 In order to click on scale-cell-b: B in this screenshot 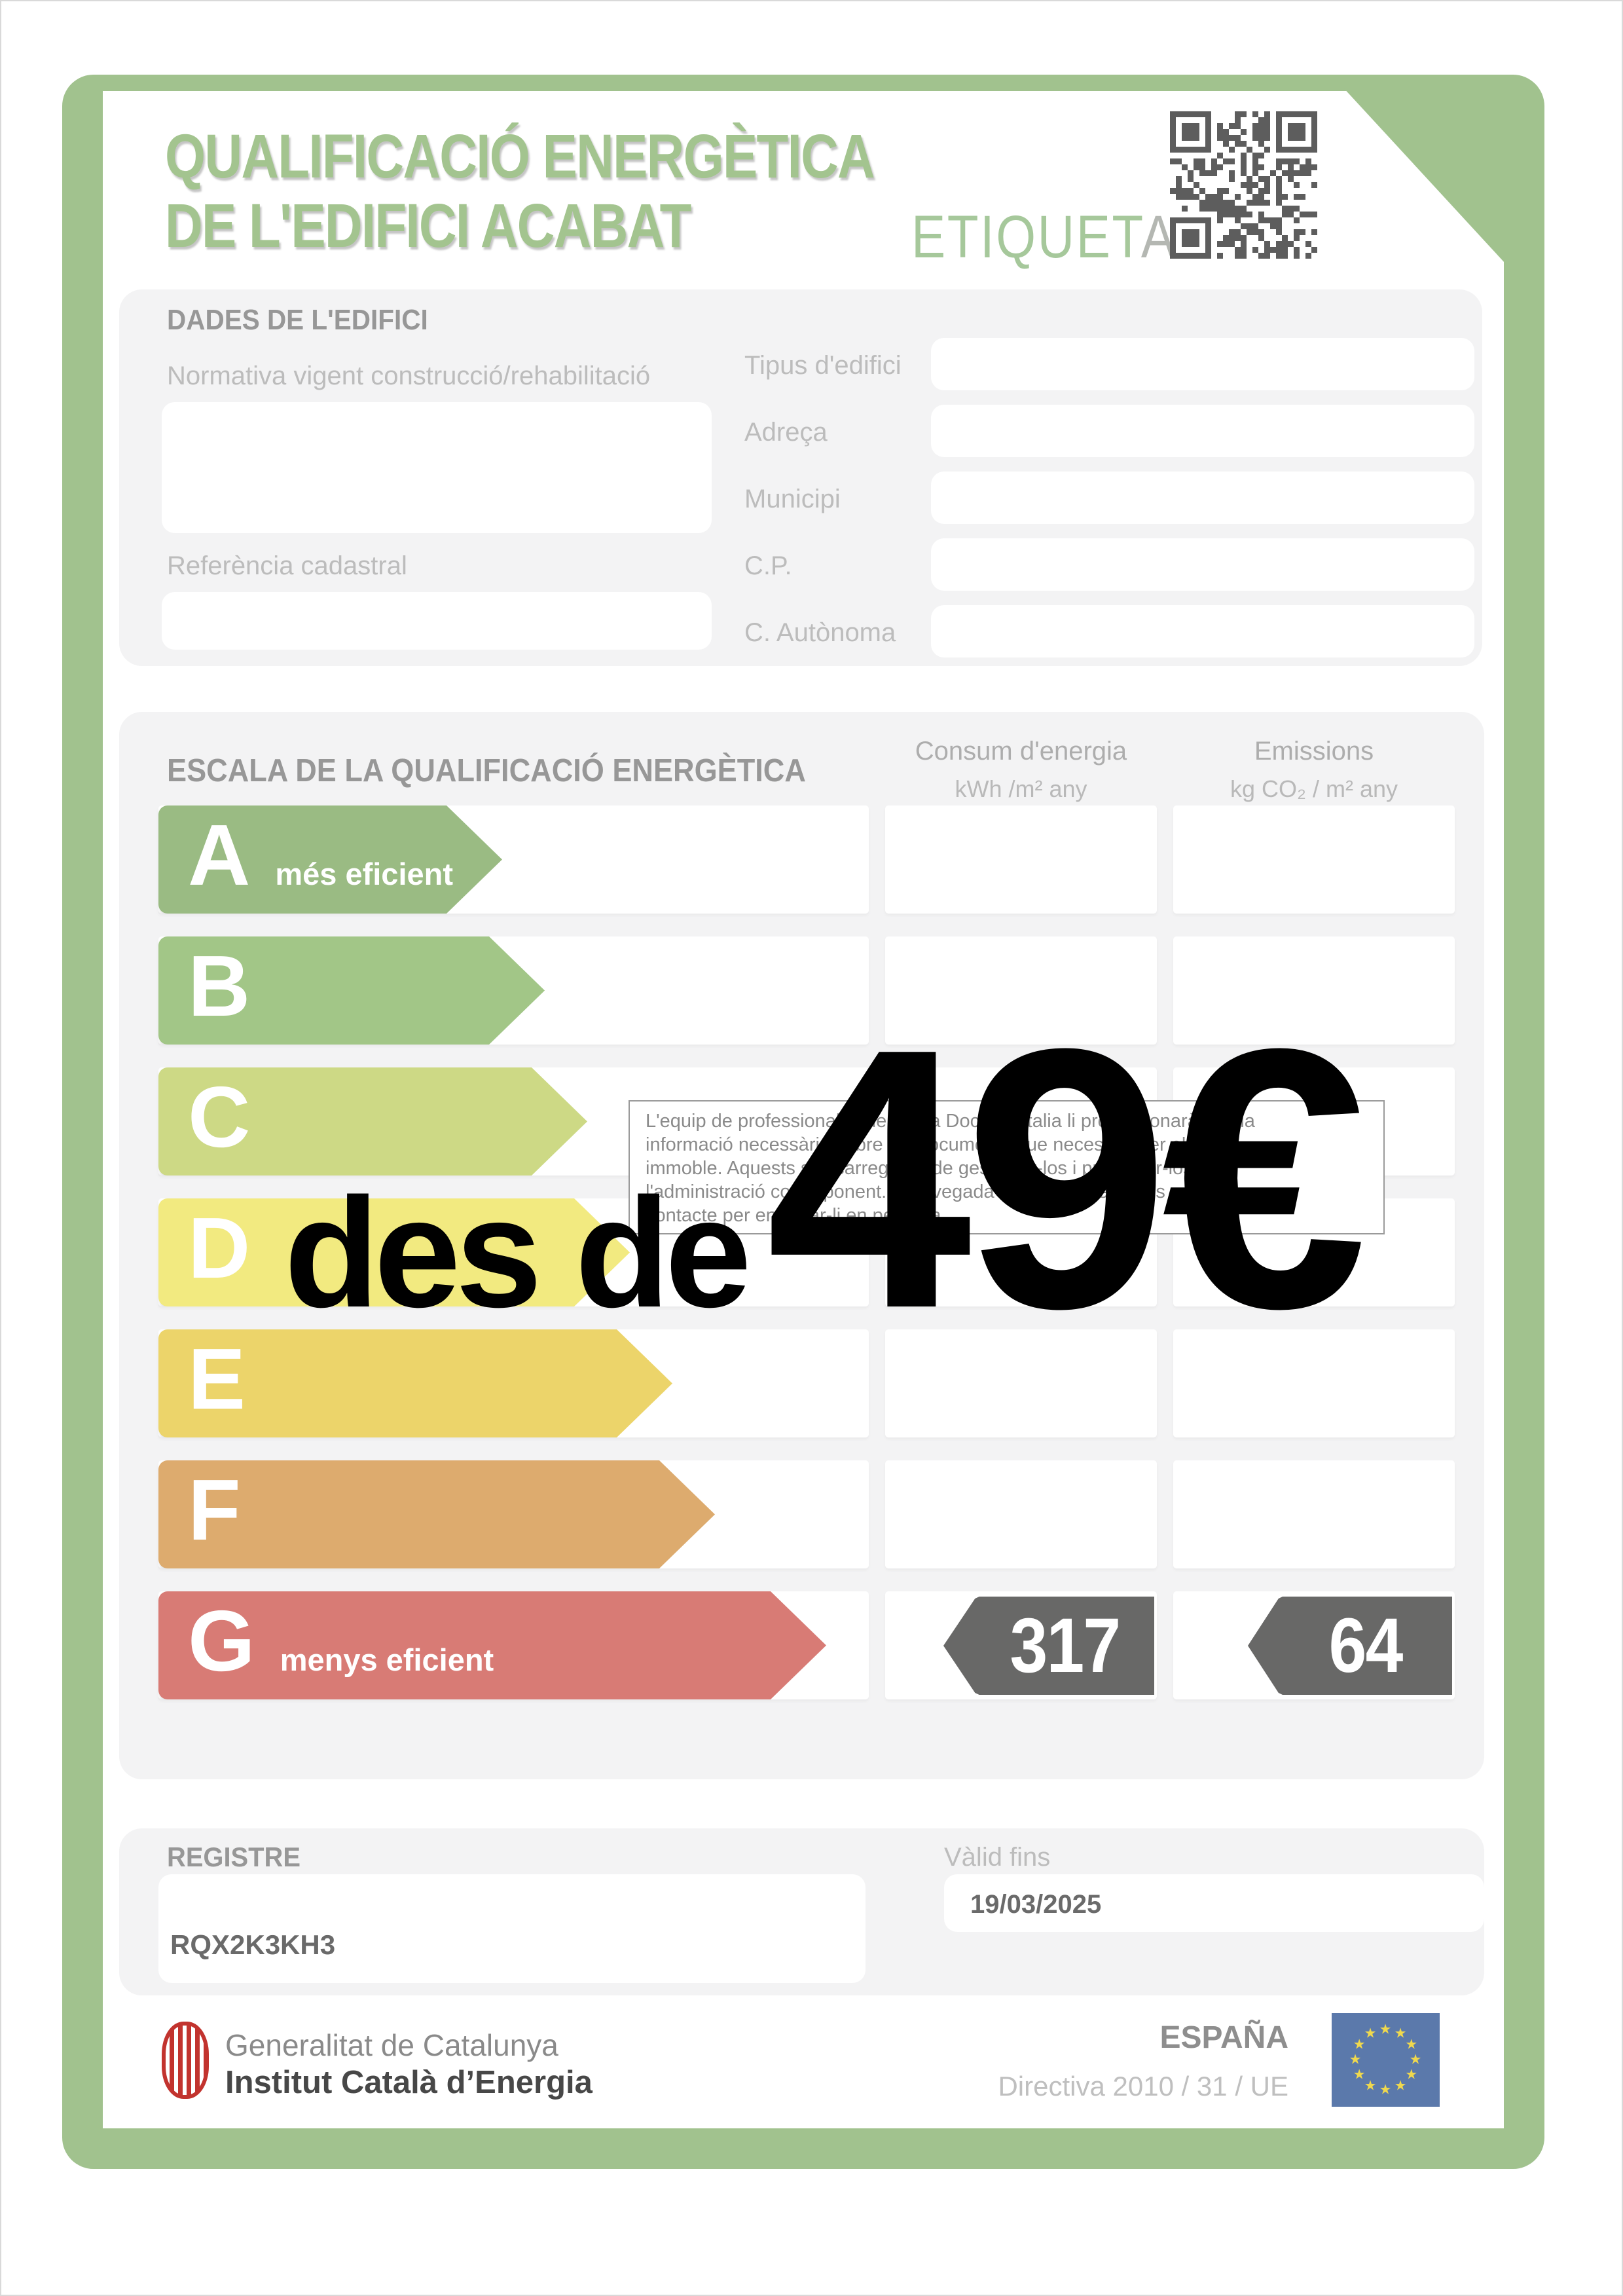, I will do `click(513, 991)`.